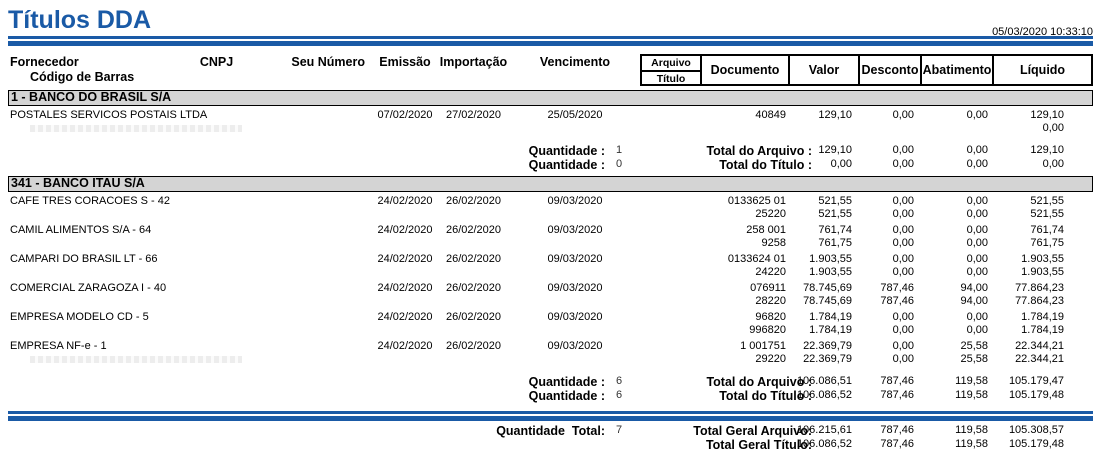 This screenshot has height=470, width=1101. Describe the element at coordinates (825, 128) in the screenshot. I see `valor-value` at that location.